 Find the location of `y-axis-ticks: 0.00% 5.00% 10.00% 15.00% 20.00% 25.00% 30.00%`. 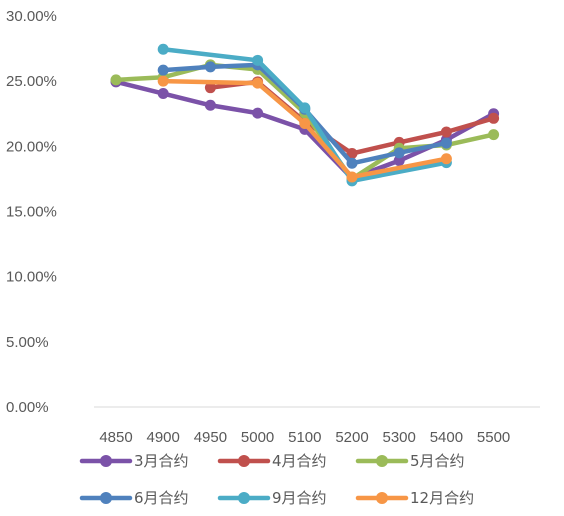

y-axis-ticks: 0.00% 5.00% 10.00% 15.00% 20.00% 25.00% 30.00% is located at coordinates (31, 212).